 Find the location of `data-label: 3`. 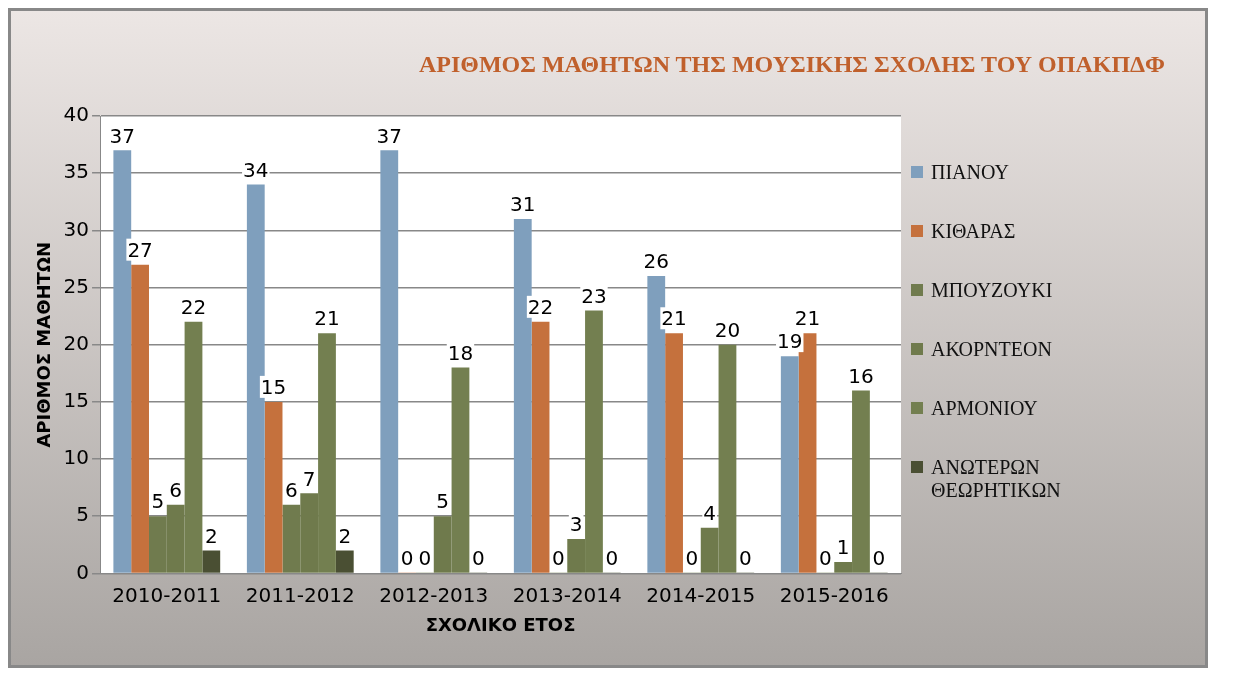

data-label: 3 is located at coordinates (576, 524).